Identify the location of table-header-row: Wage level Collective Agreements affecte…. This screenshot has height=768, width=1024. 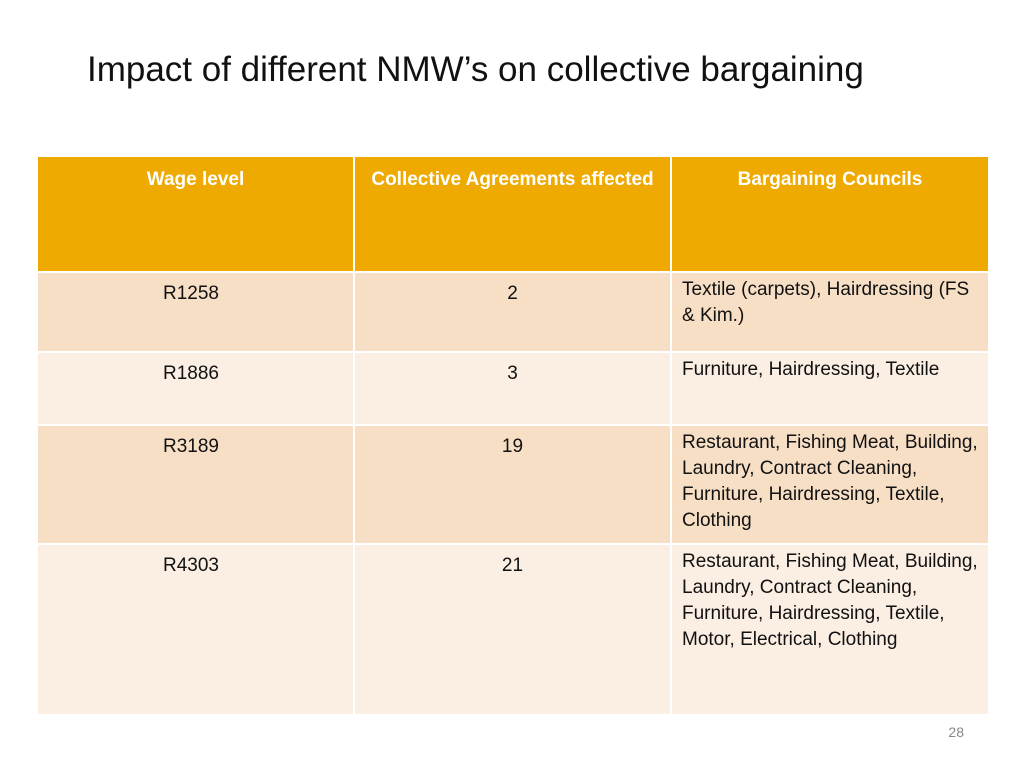
(513, 214).